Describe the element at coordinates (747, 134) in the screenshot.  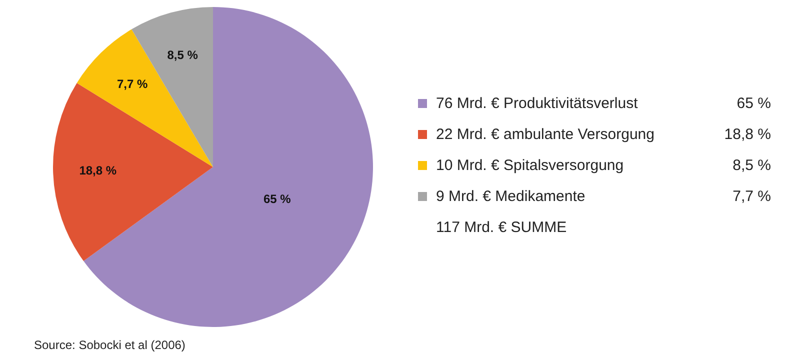
I see `text: 18,8 %` at that location.